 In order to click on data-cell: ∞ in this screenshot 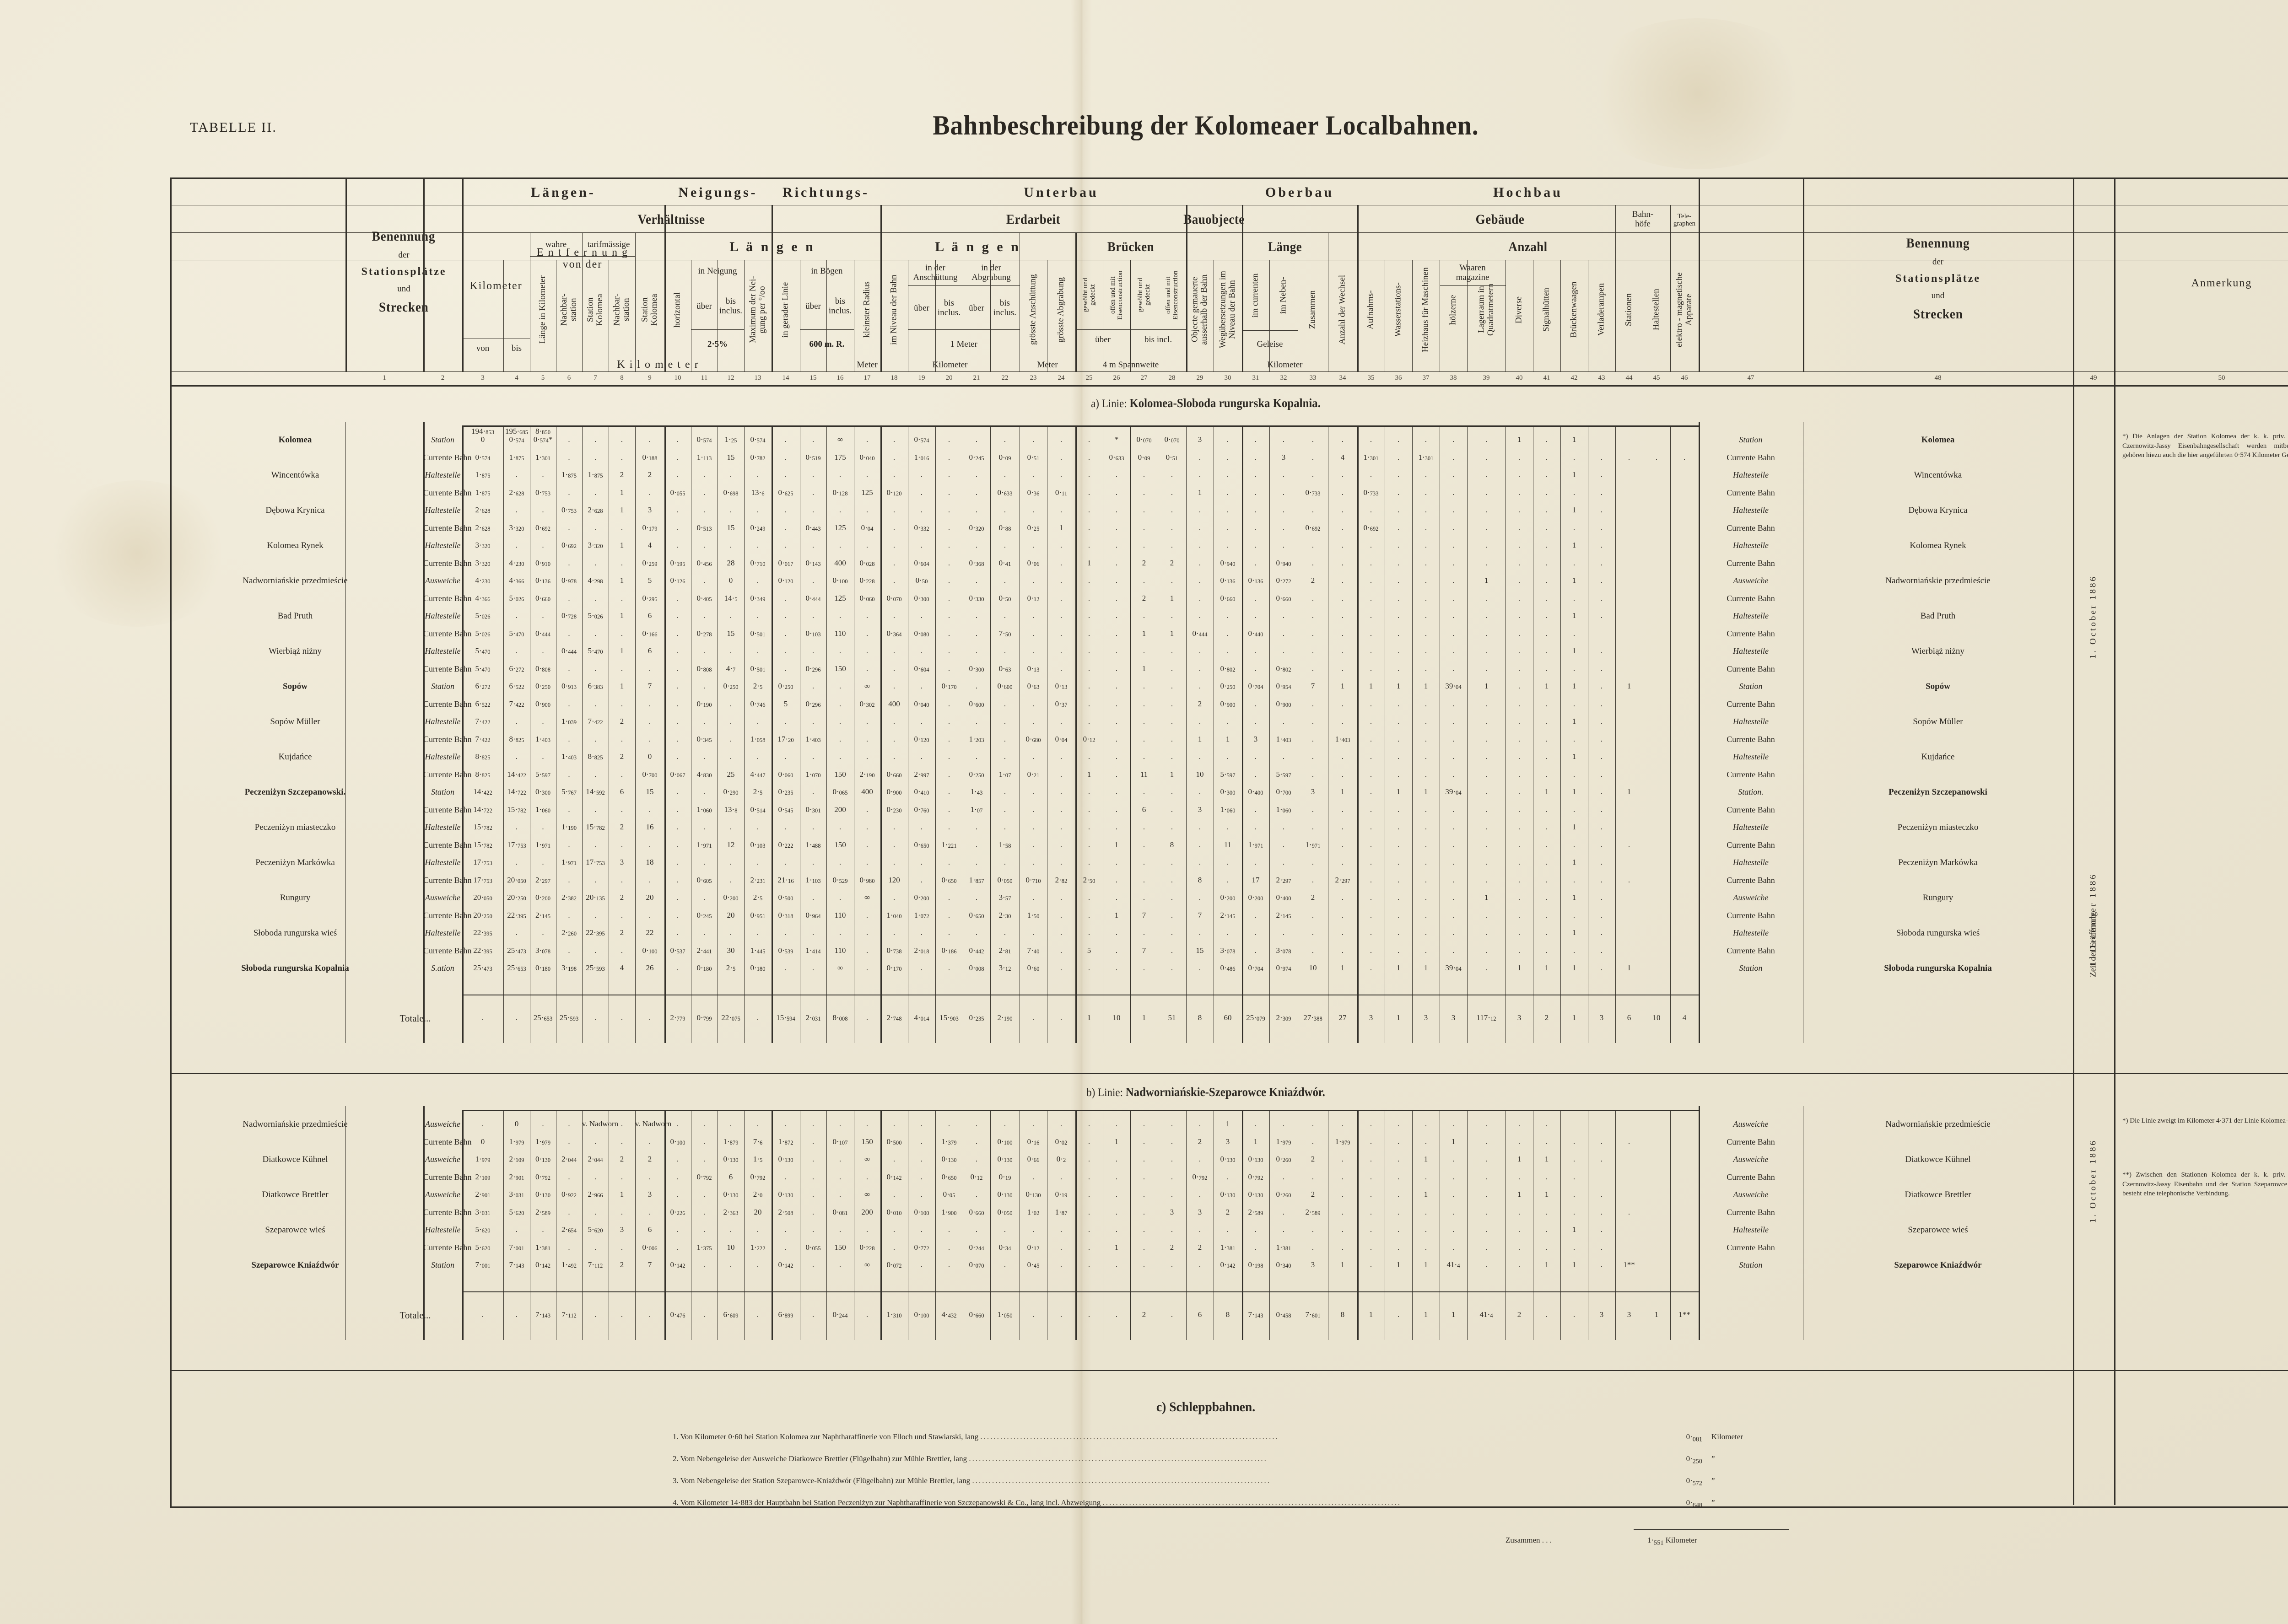, I will do `click(840, 967)`.